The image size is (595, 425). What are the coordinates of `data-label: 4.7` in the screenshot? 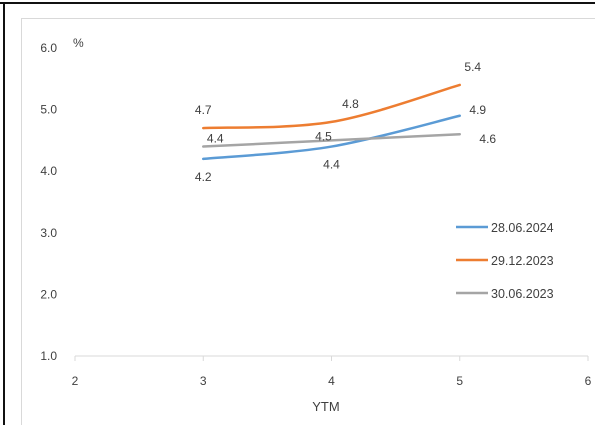 It's located at (203, 110).